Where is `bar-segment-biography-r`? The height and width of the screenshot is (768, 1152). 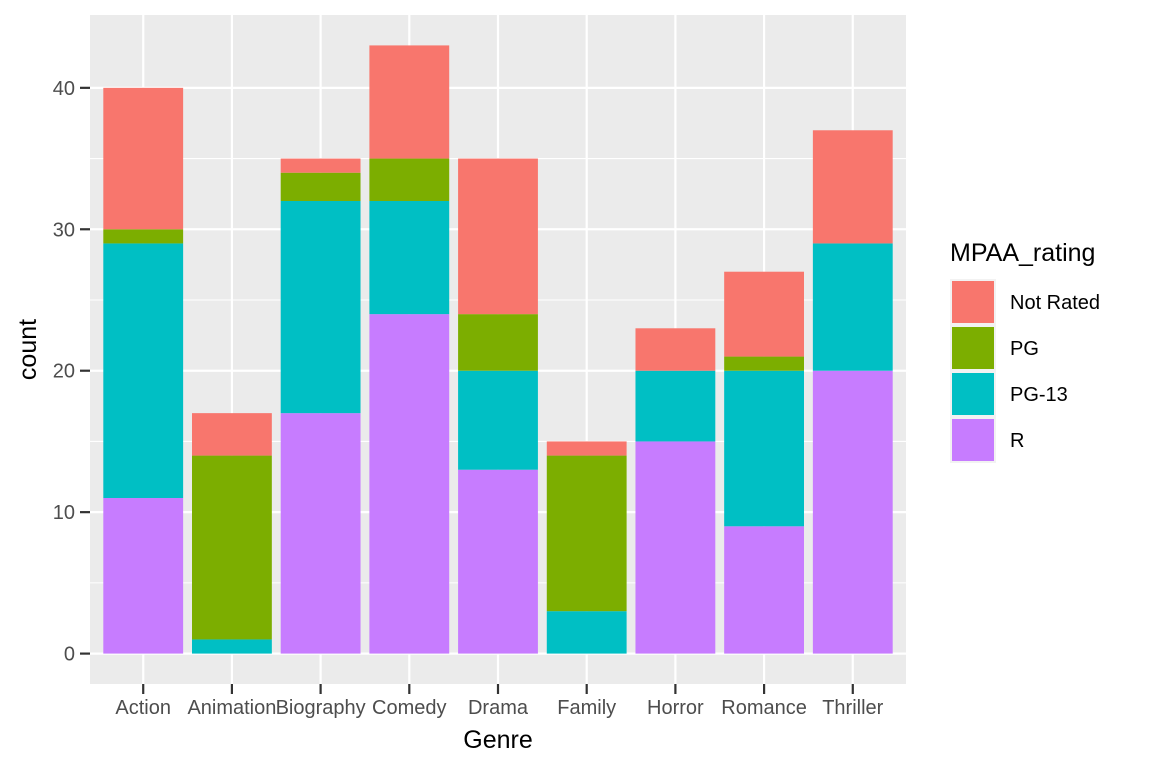
bar-segment-biography-r is located at coordinates (320, 533).